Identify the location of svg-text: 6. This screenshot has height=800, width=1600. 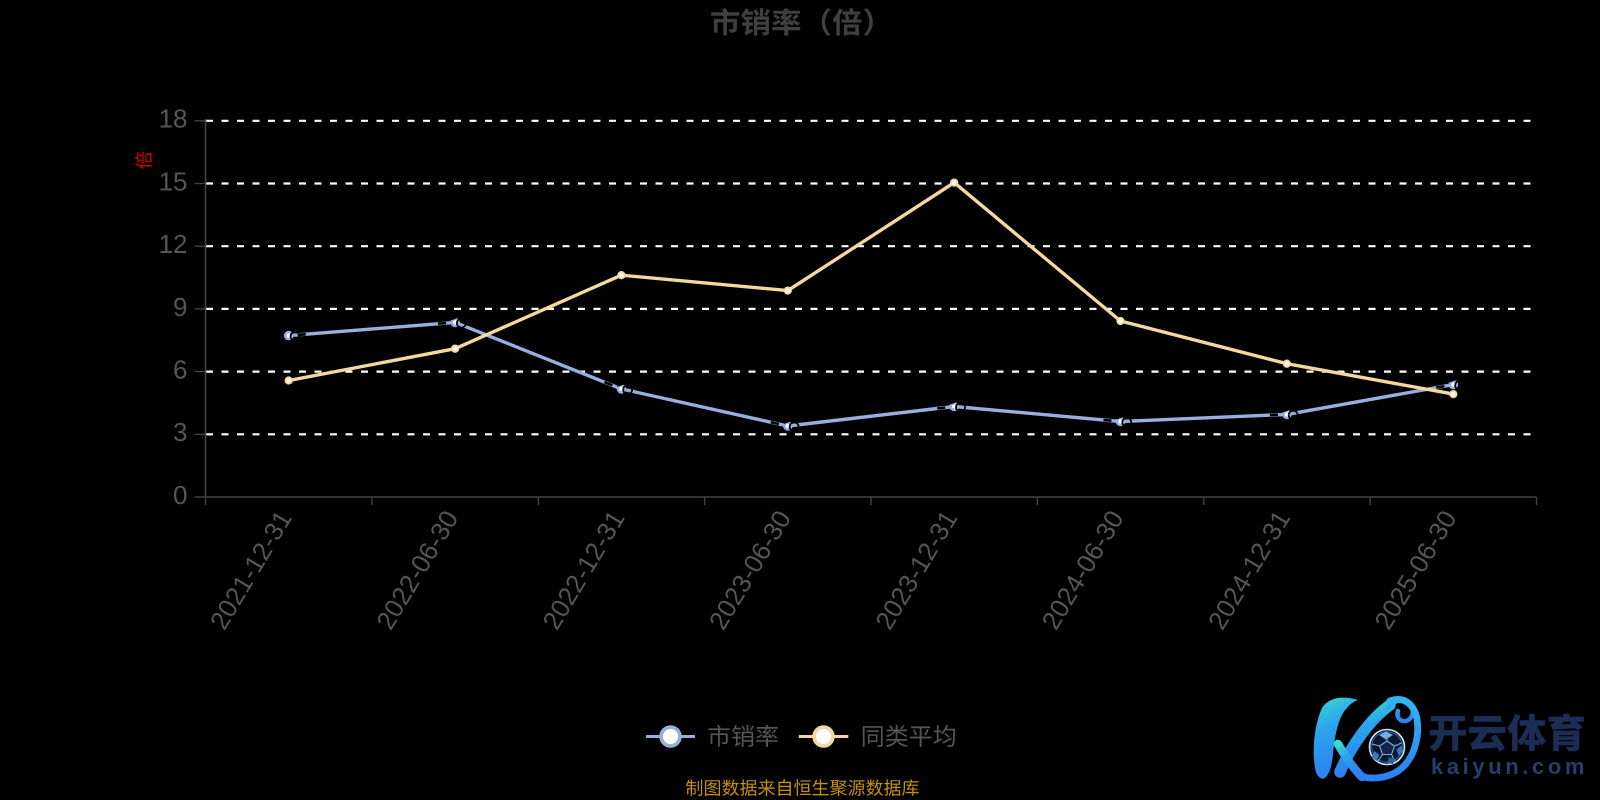
(180, 370).